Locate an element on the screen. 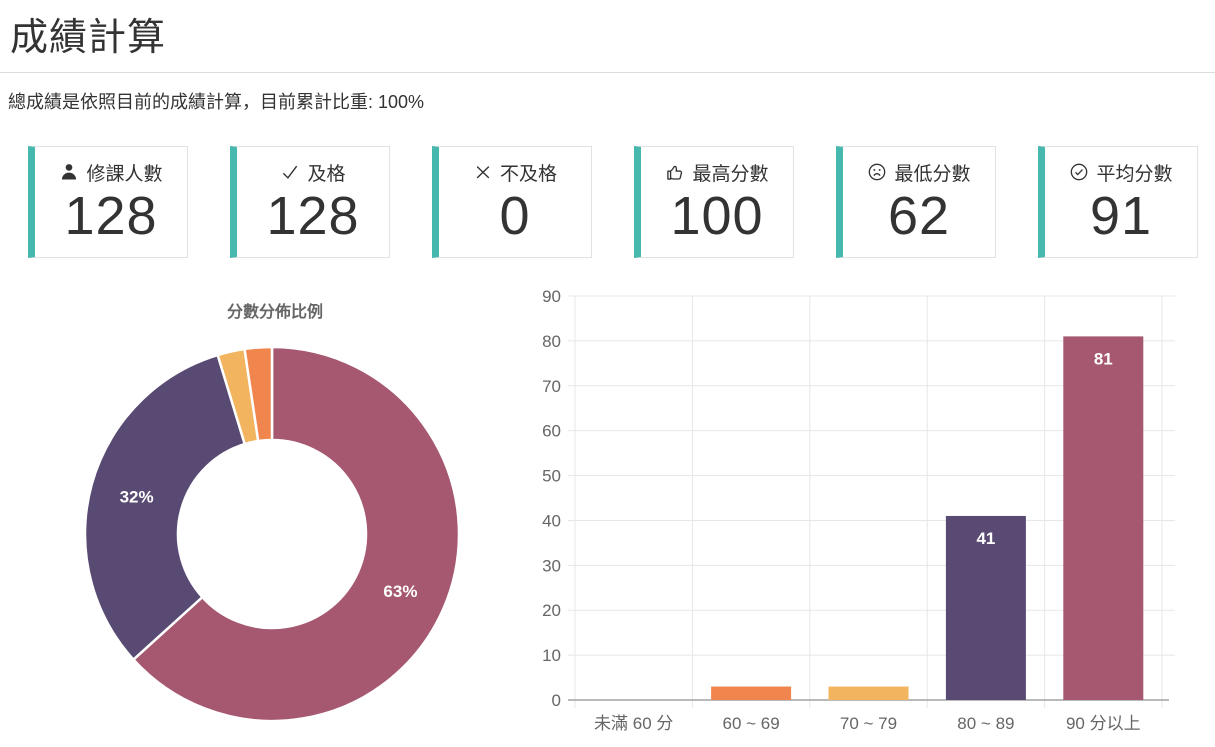 The image size is (1215, 747). y-axis-tick-label: 10 is located at coordinates (551, 655).